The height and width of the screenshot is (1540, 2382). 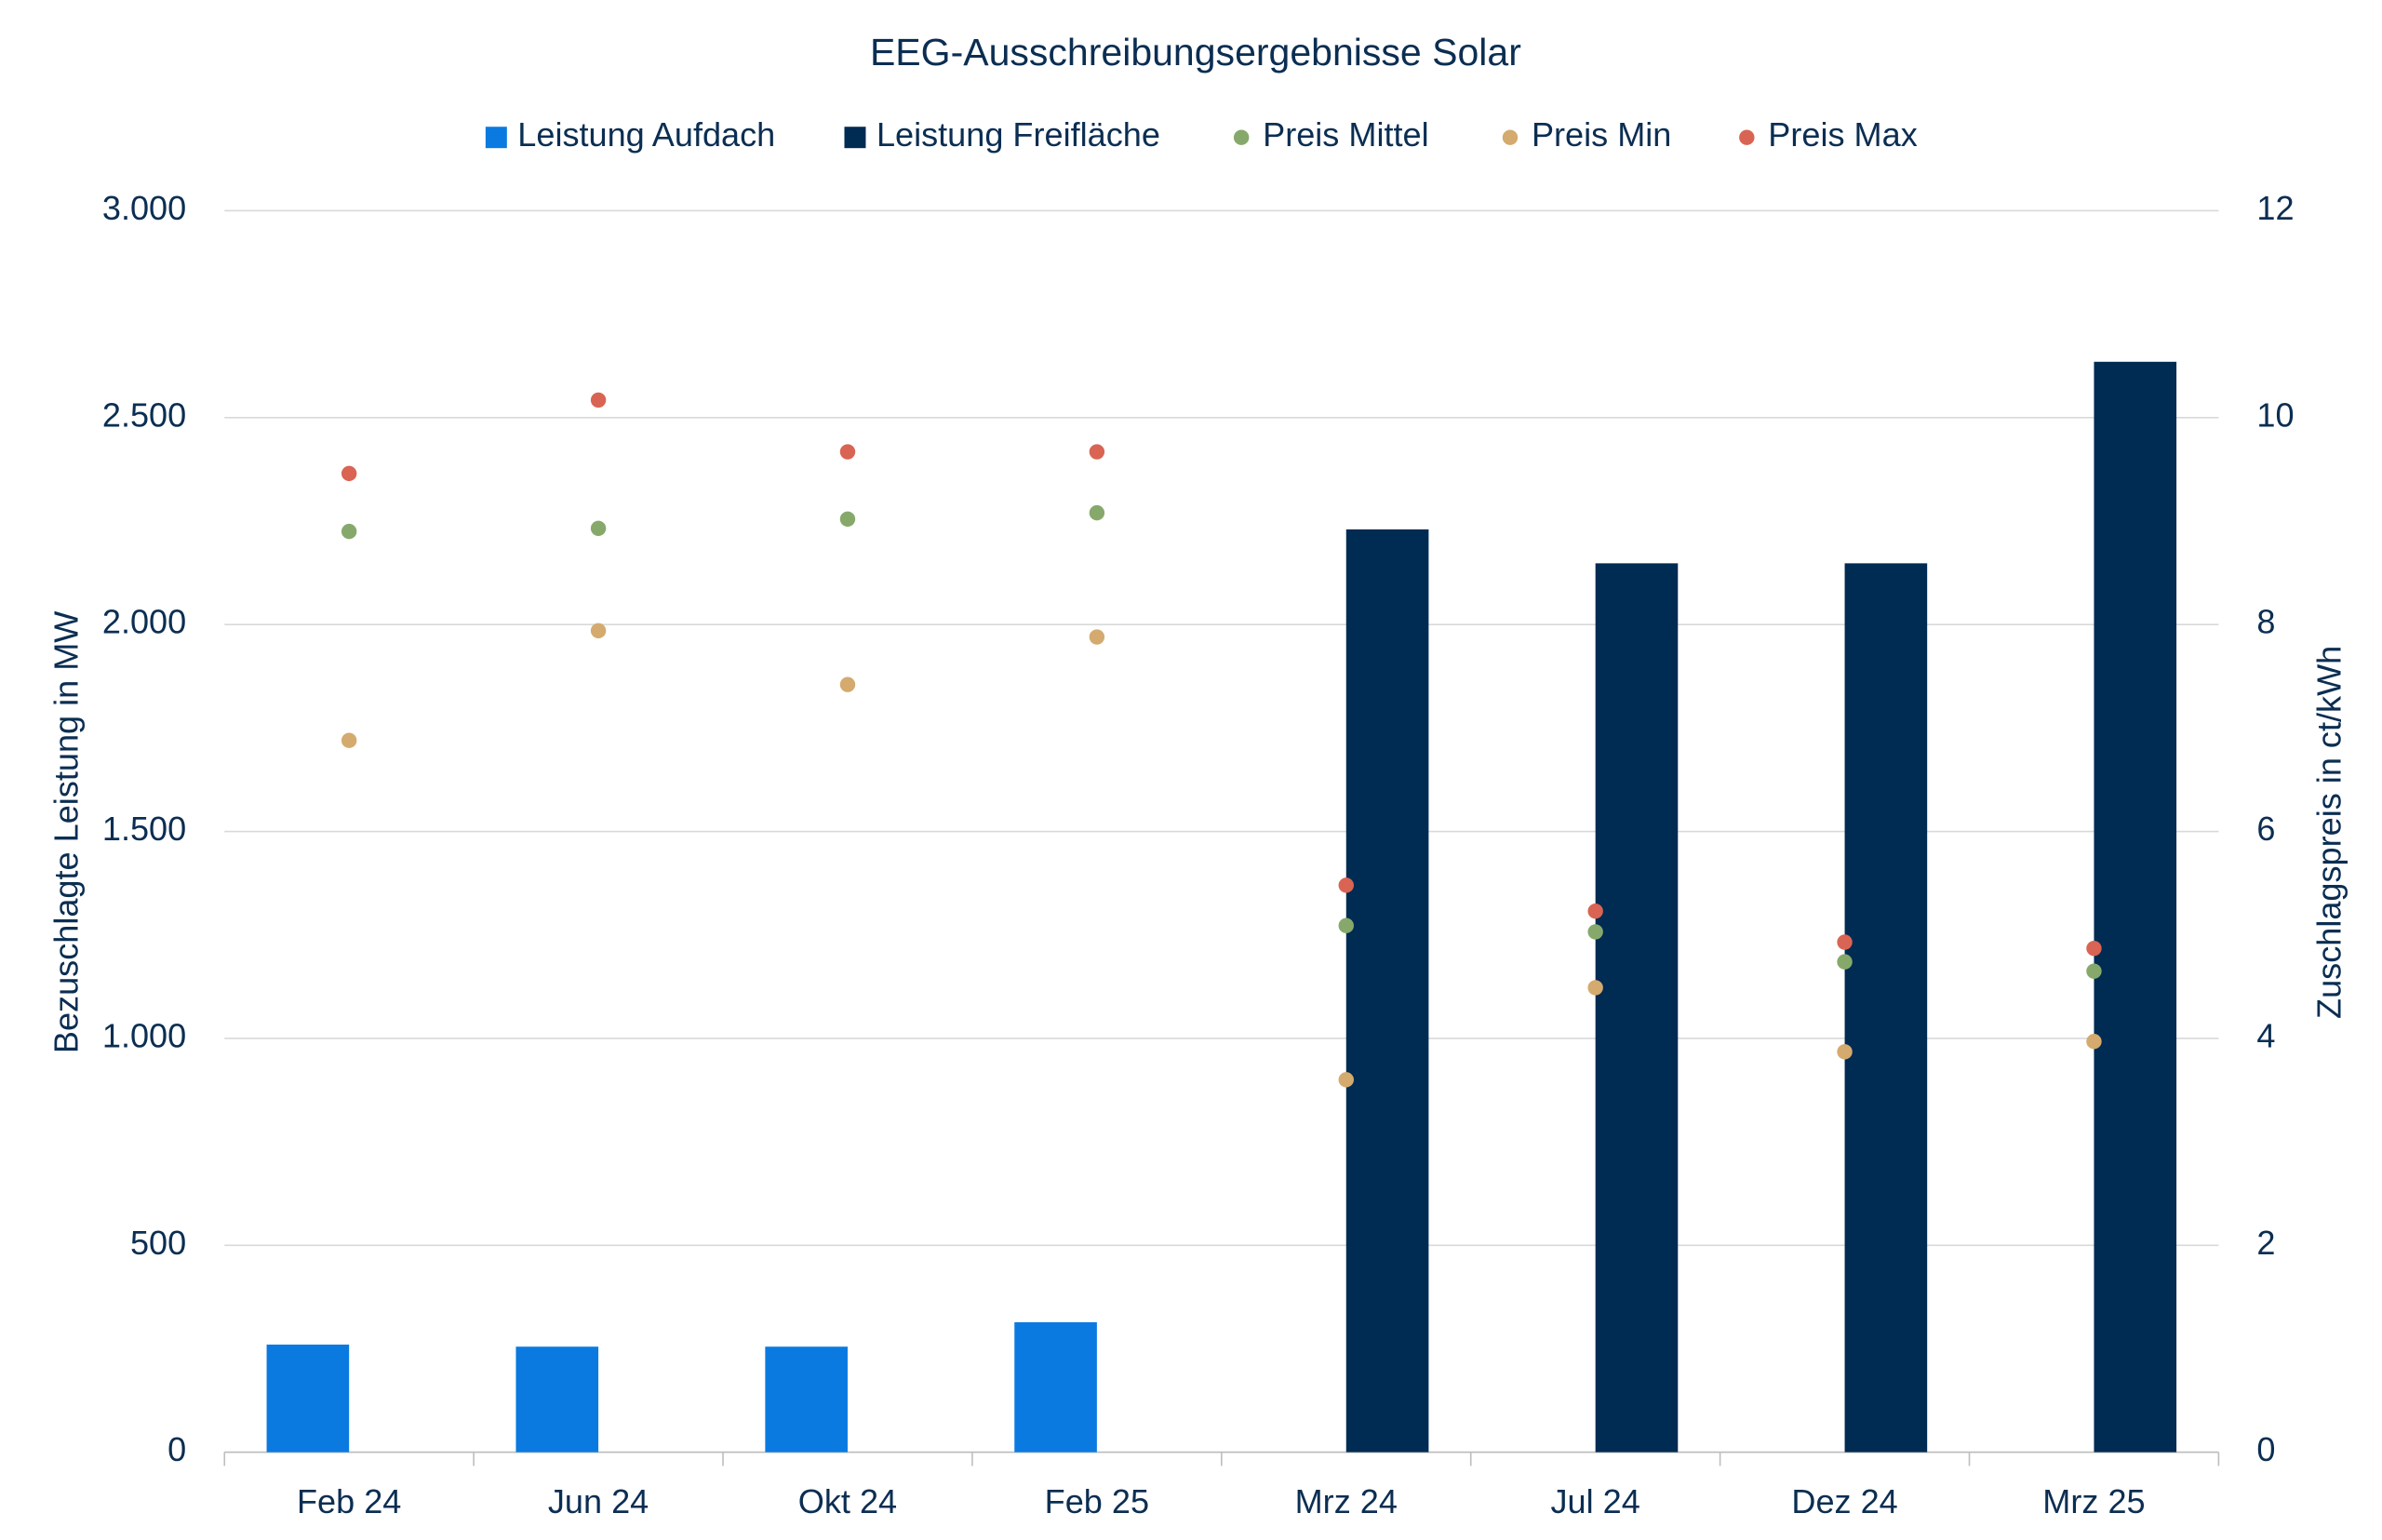 I want to click on legend-label: Preis Max, so click(x=1842, y=134).